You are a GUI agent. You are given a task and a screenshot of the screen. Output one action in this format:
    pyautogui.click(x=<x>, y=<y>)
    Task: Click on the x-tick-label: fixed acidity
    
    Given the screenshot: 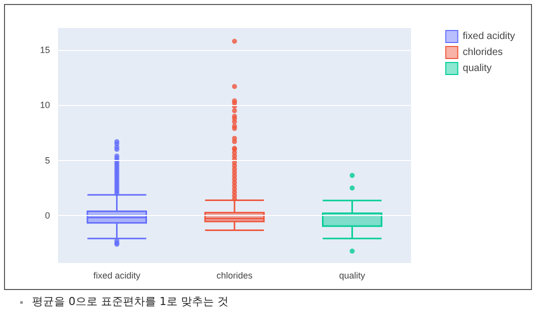 What is the action you would take?
    pyautogui.click(x=117, y=275)
    